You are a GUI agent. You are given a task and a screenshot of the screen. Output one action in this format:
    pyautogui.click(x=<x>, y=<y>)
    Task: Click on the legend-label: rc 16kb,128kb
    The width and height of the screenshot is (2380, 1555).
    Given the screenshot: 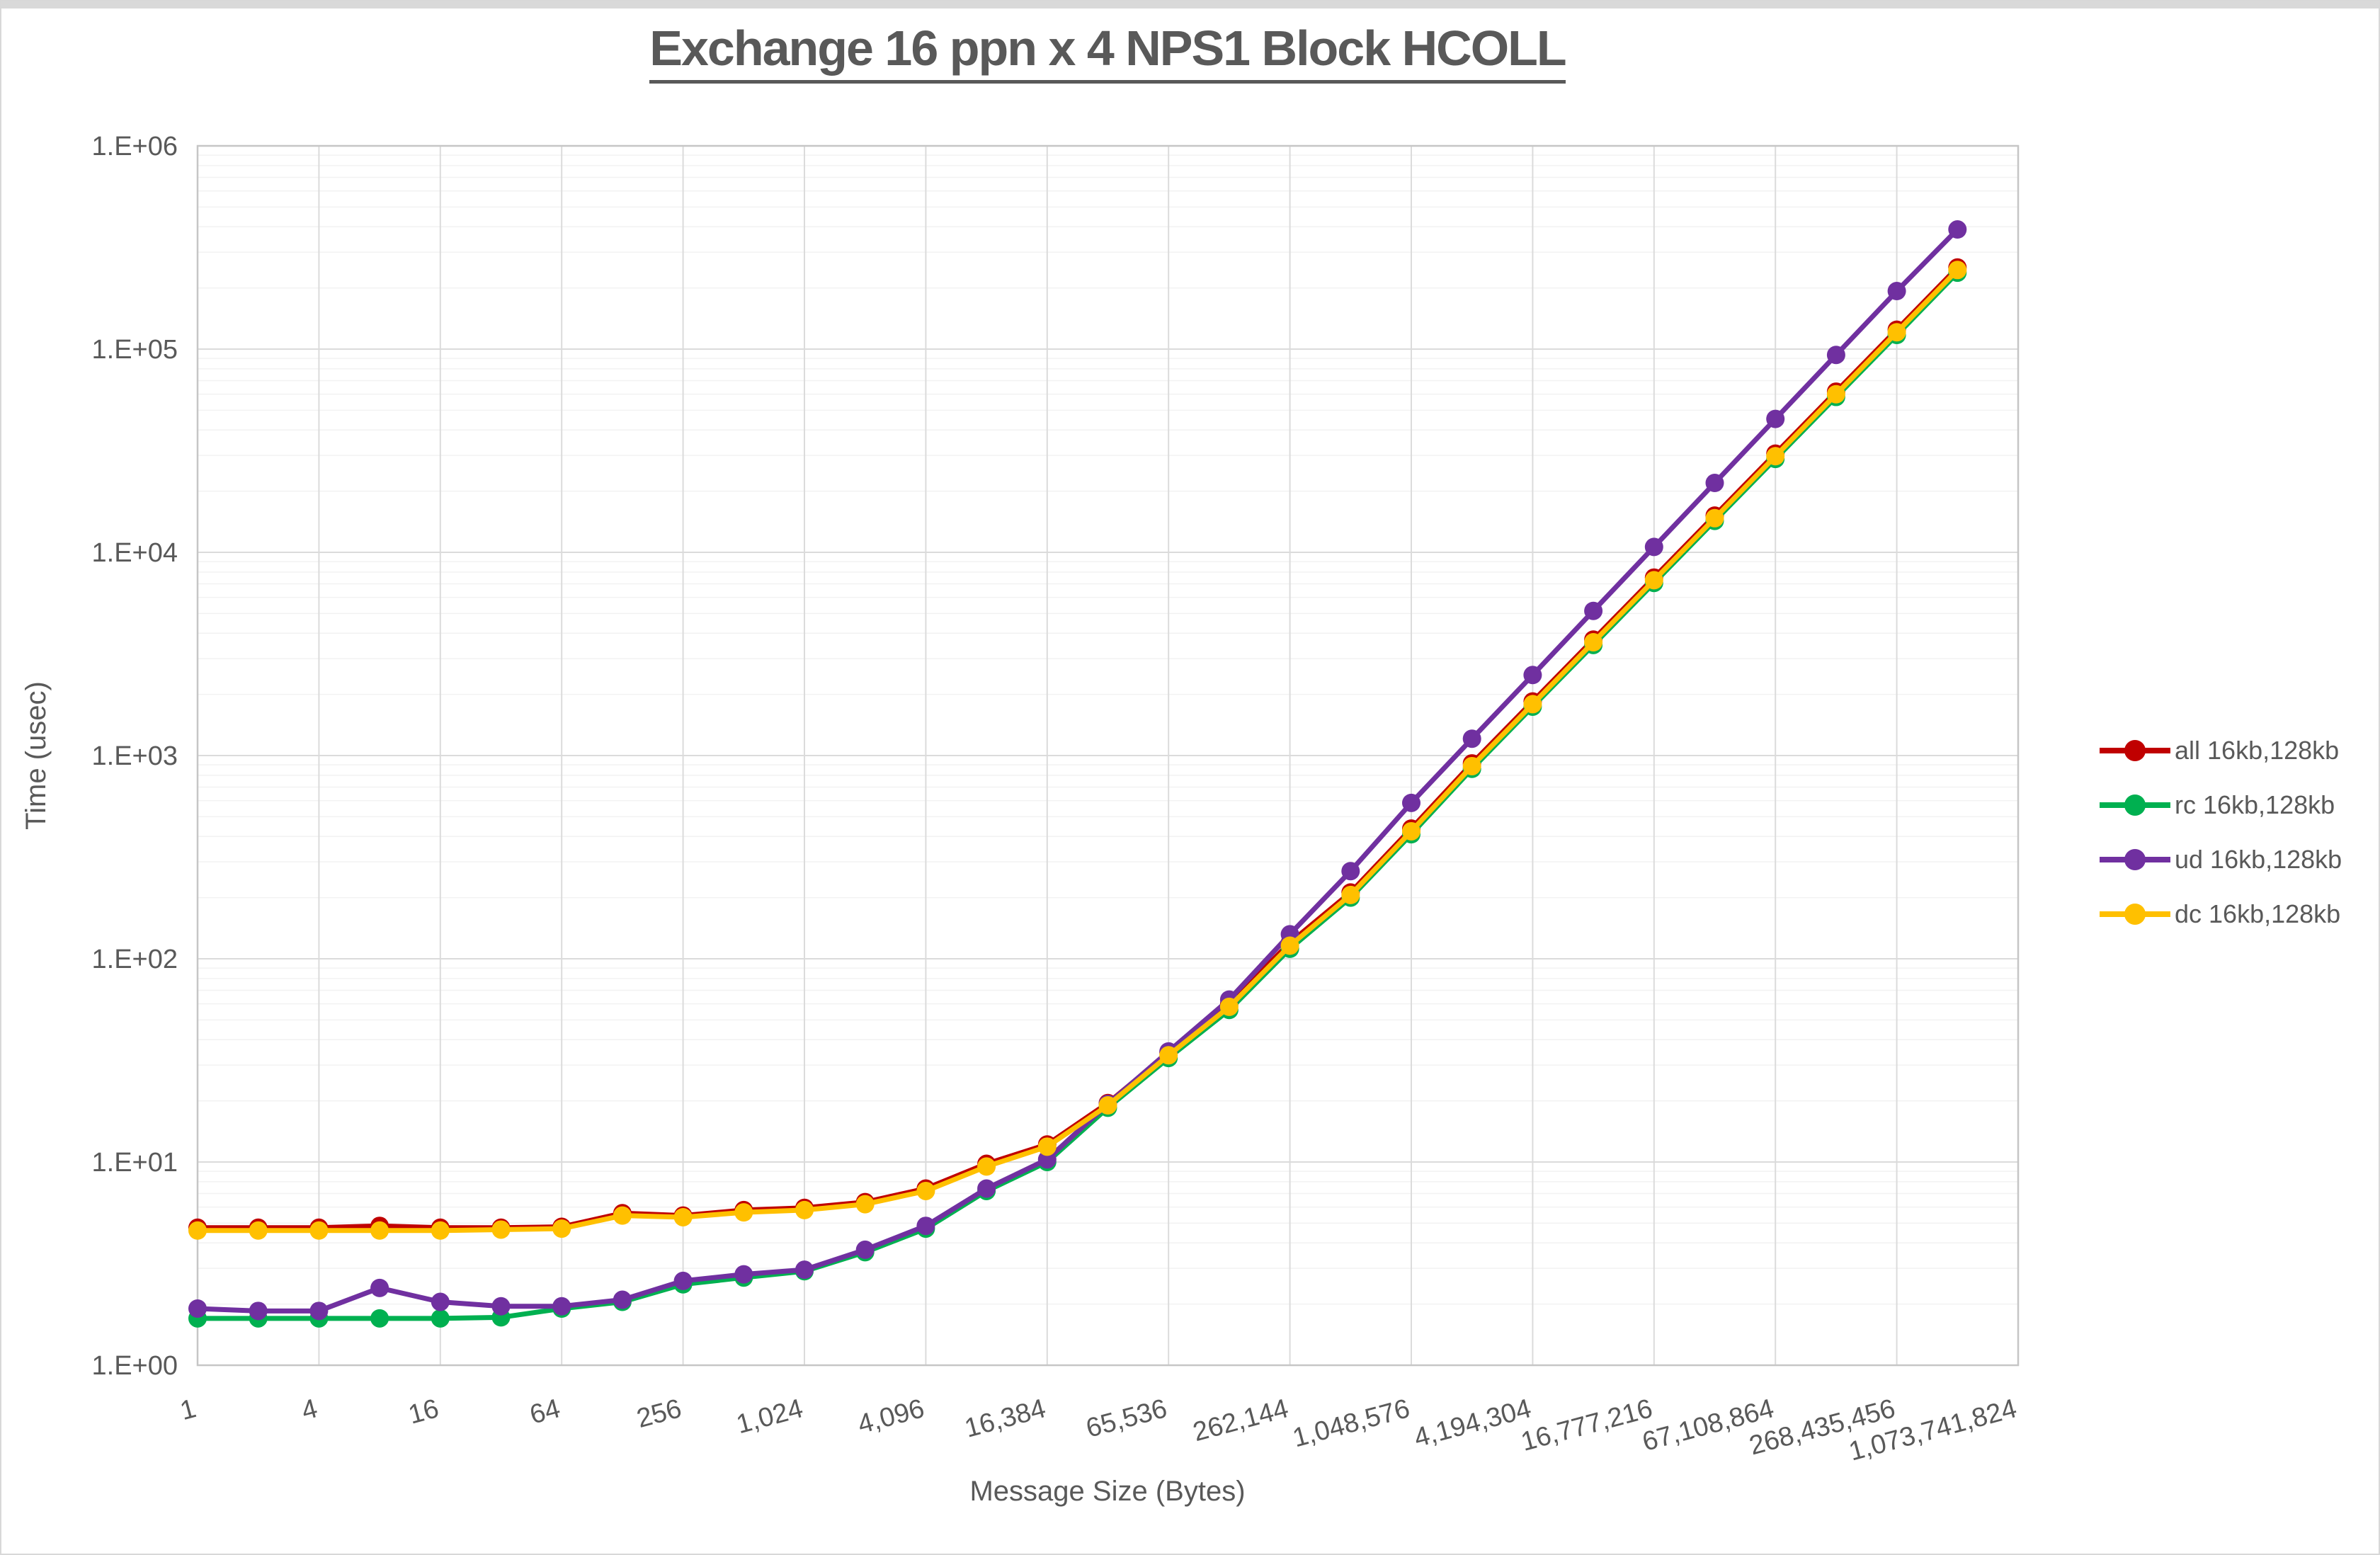 What is the action you would take?
    pyautogui.click(x=2255, y=804)
    